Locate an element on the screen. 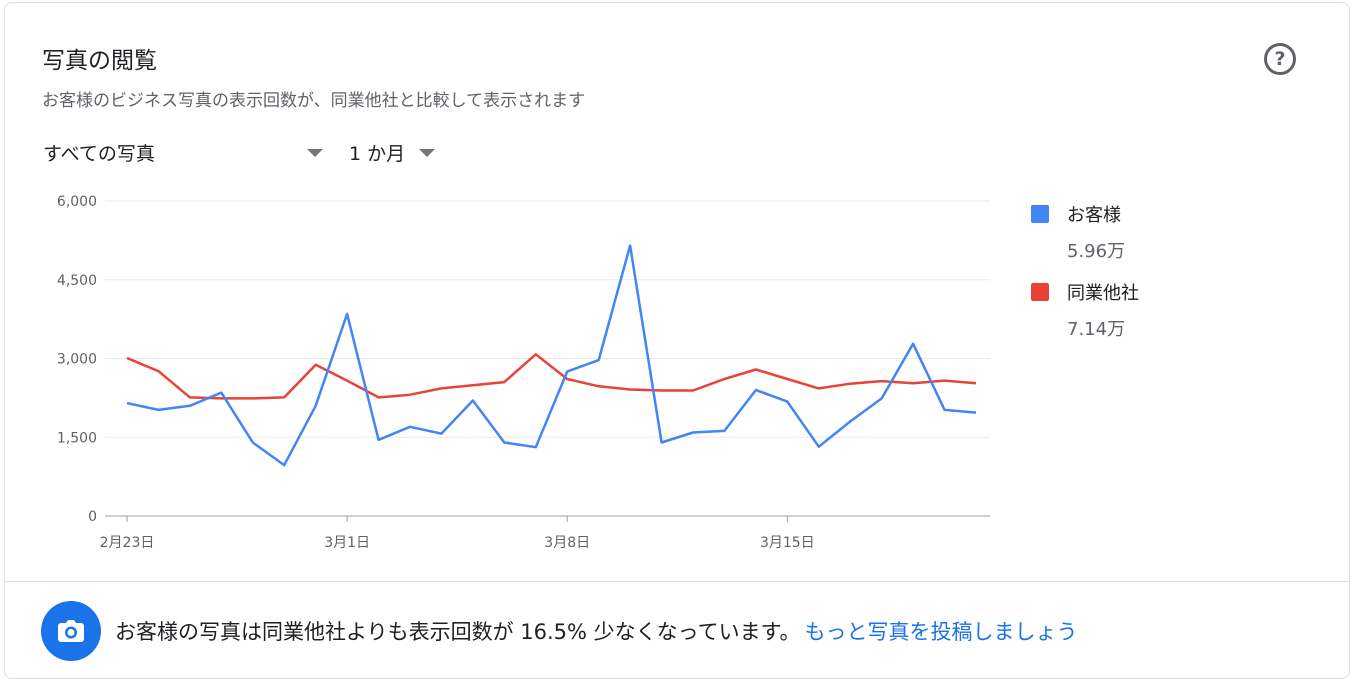  legend-item-competitors: 同業他社 7.14万 is located at coordinates (1085, 310).